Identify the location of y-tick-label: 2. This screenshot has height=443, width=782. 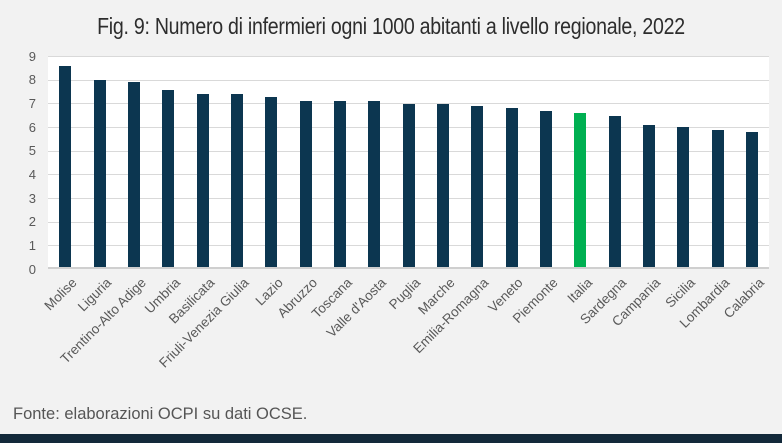
(32, 222).